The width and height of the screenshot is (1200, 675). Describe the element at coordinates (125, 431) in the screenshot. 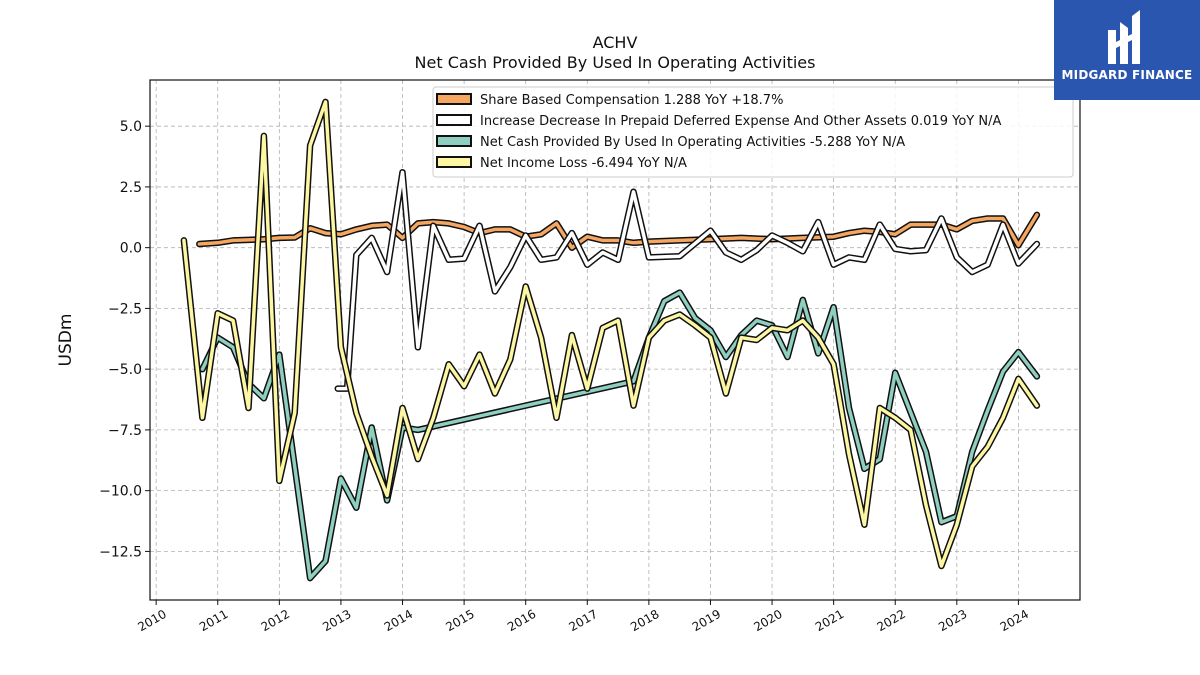

I see `y-tick-label: −7.5` at that location.